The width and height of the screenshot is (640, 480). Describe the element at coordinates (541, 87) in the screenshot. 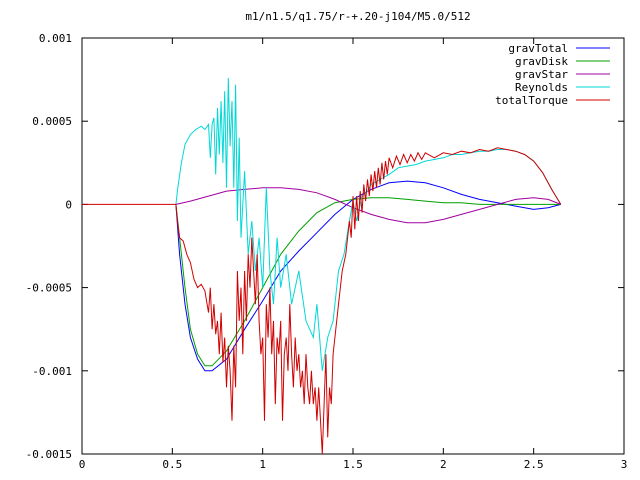

I see `legend-label: Reynolds` at that location.